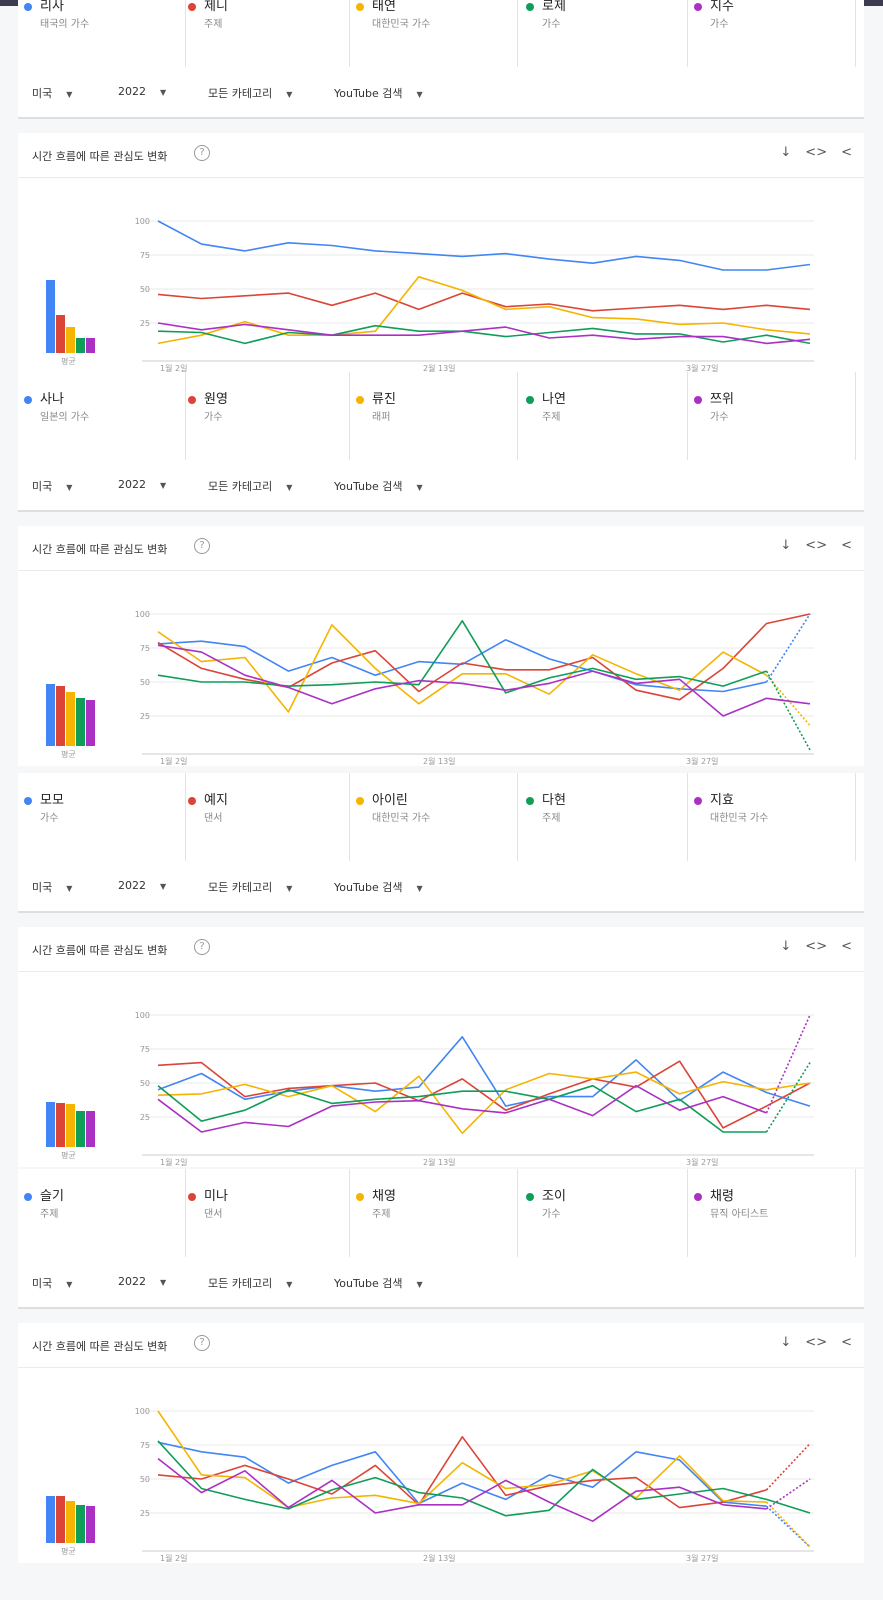 The width and height of the screenshot is (883, 1600). I want to click on term-card: 나연 주제, so click(604, 416).